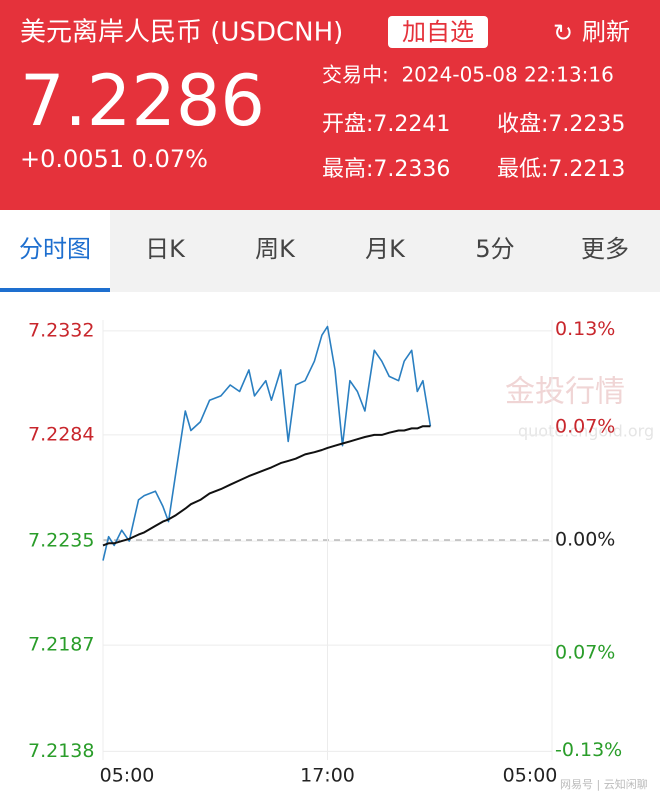 The width and height of the screenshot is (660, 801). I want to click on tab: 日K, so click(165, 249).